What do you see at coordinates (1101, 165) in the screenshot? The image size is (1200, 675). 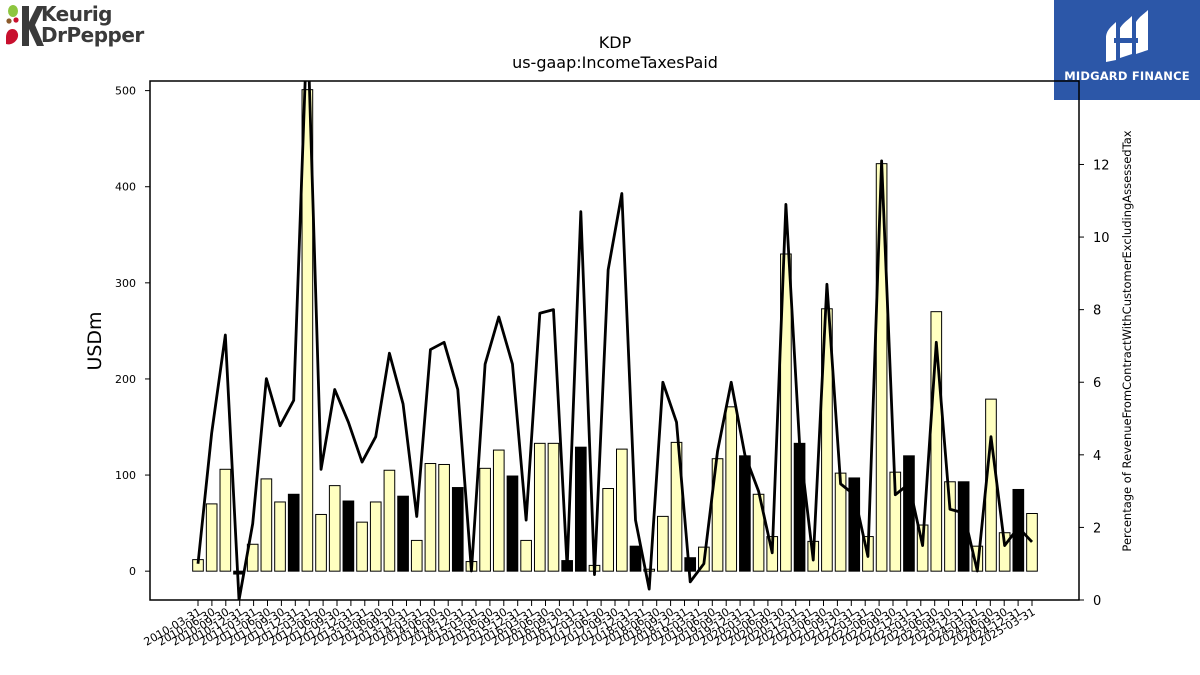 I see `y2-tick-label: 12` at bounding box center [1101, 165].